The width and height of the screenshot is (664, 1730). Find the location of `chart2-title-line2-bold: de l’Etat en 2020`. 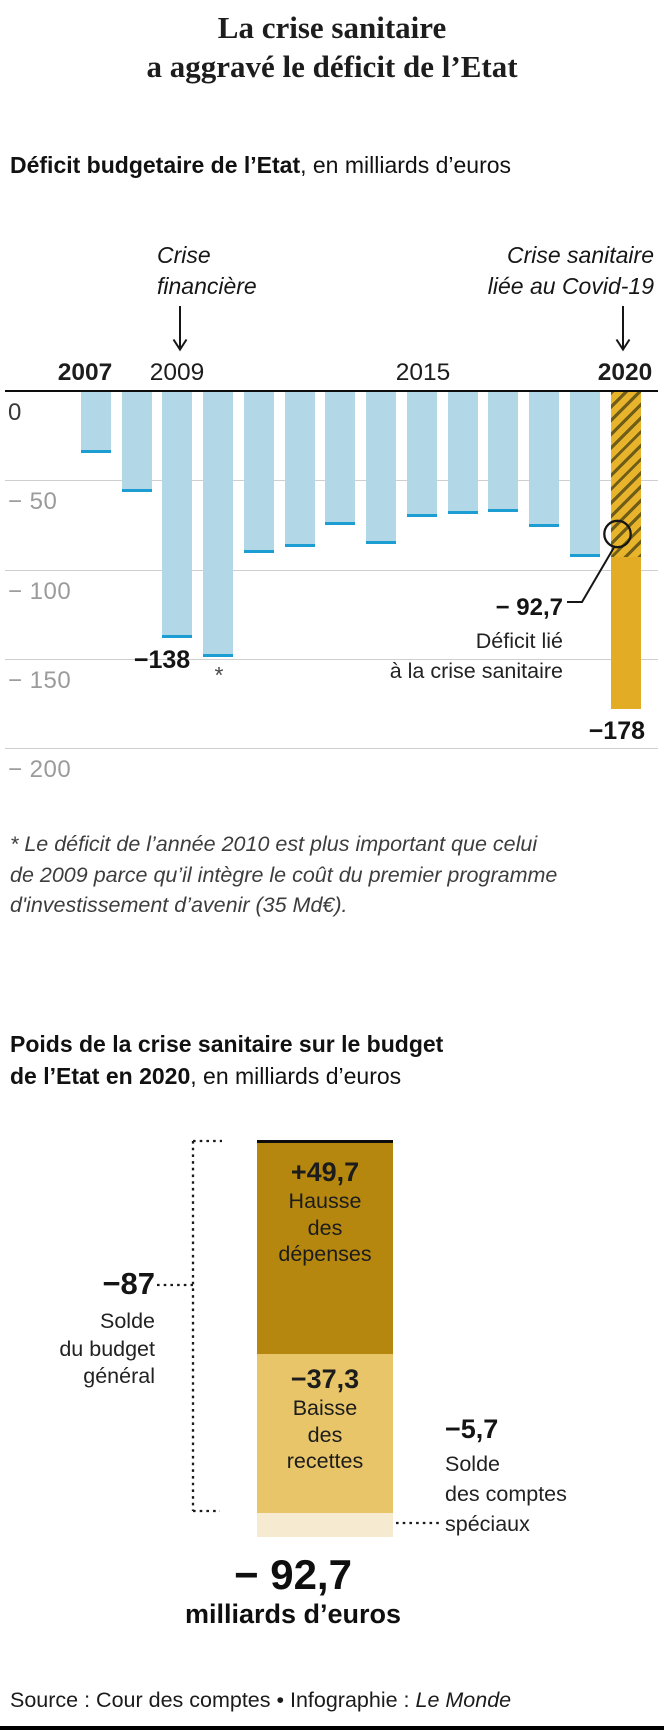

chart2-title-line2-bold: de l’Etat en 2020 is located at coordinates (100, 1076).